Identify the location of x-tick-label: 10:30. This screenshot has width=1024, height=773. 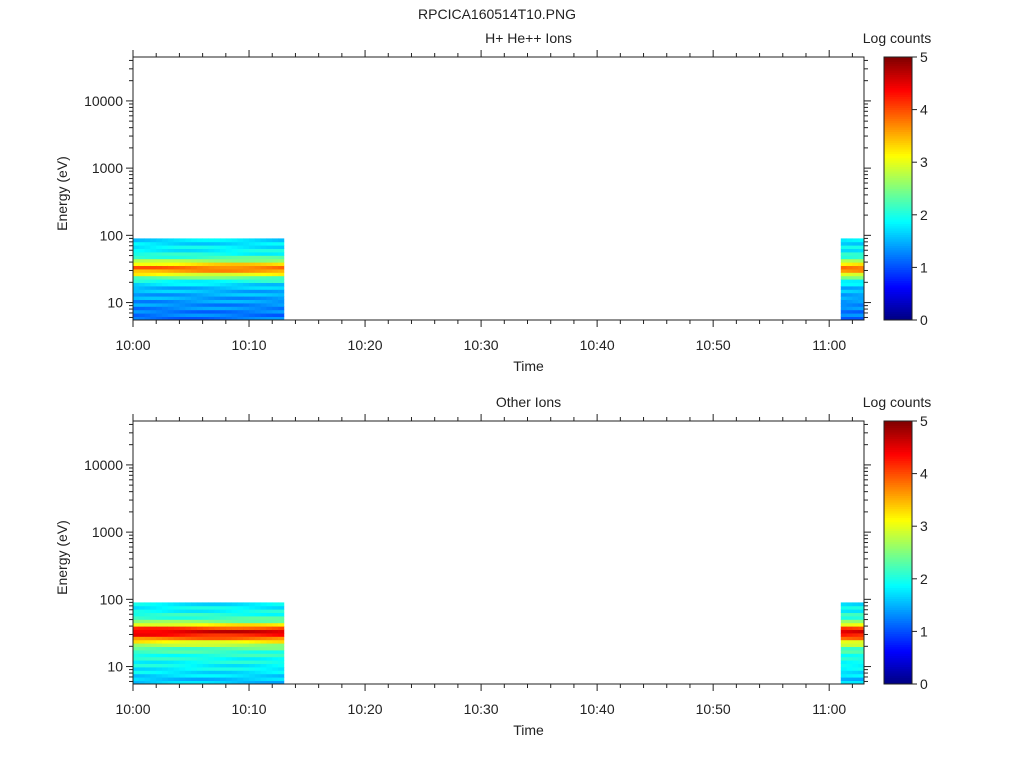
(481, 709).